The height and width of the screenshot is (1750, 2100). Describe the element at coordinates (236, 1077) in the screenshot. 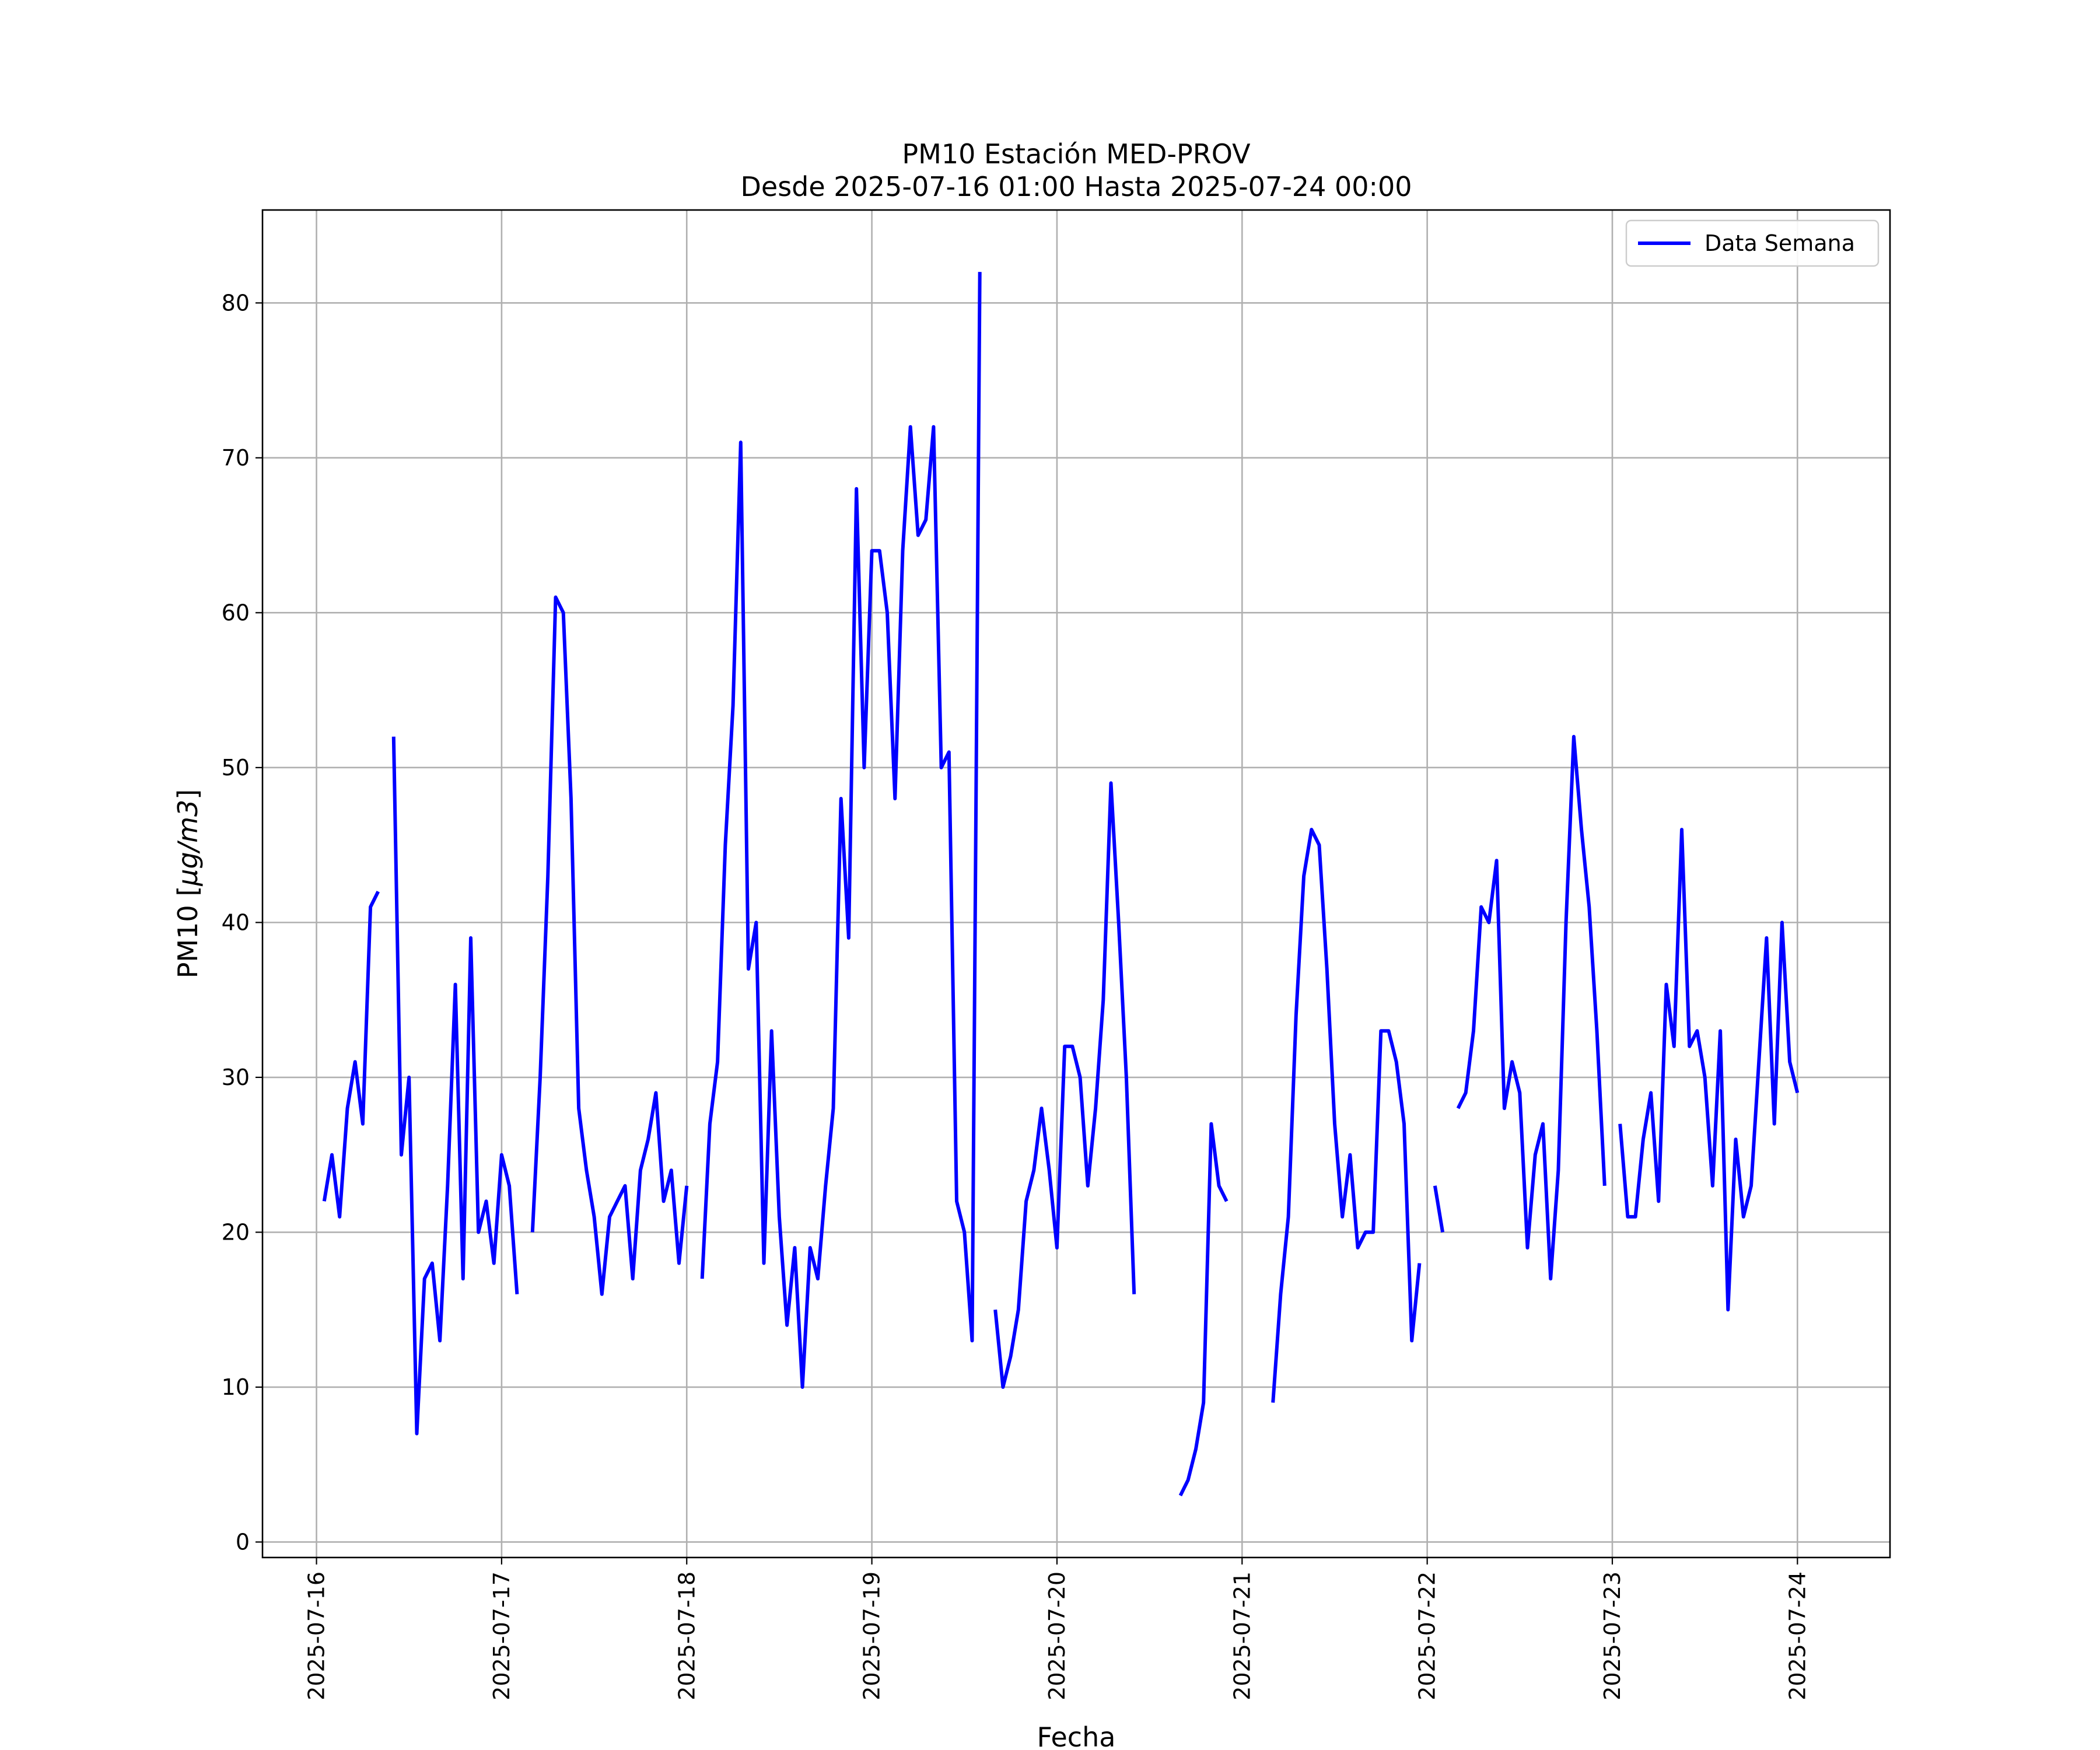

I see `y-tick-label: 30` at that location.